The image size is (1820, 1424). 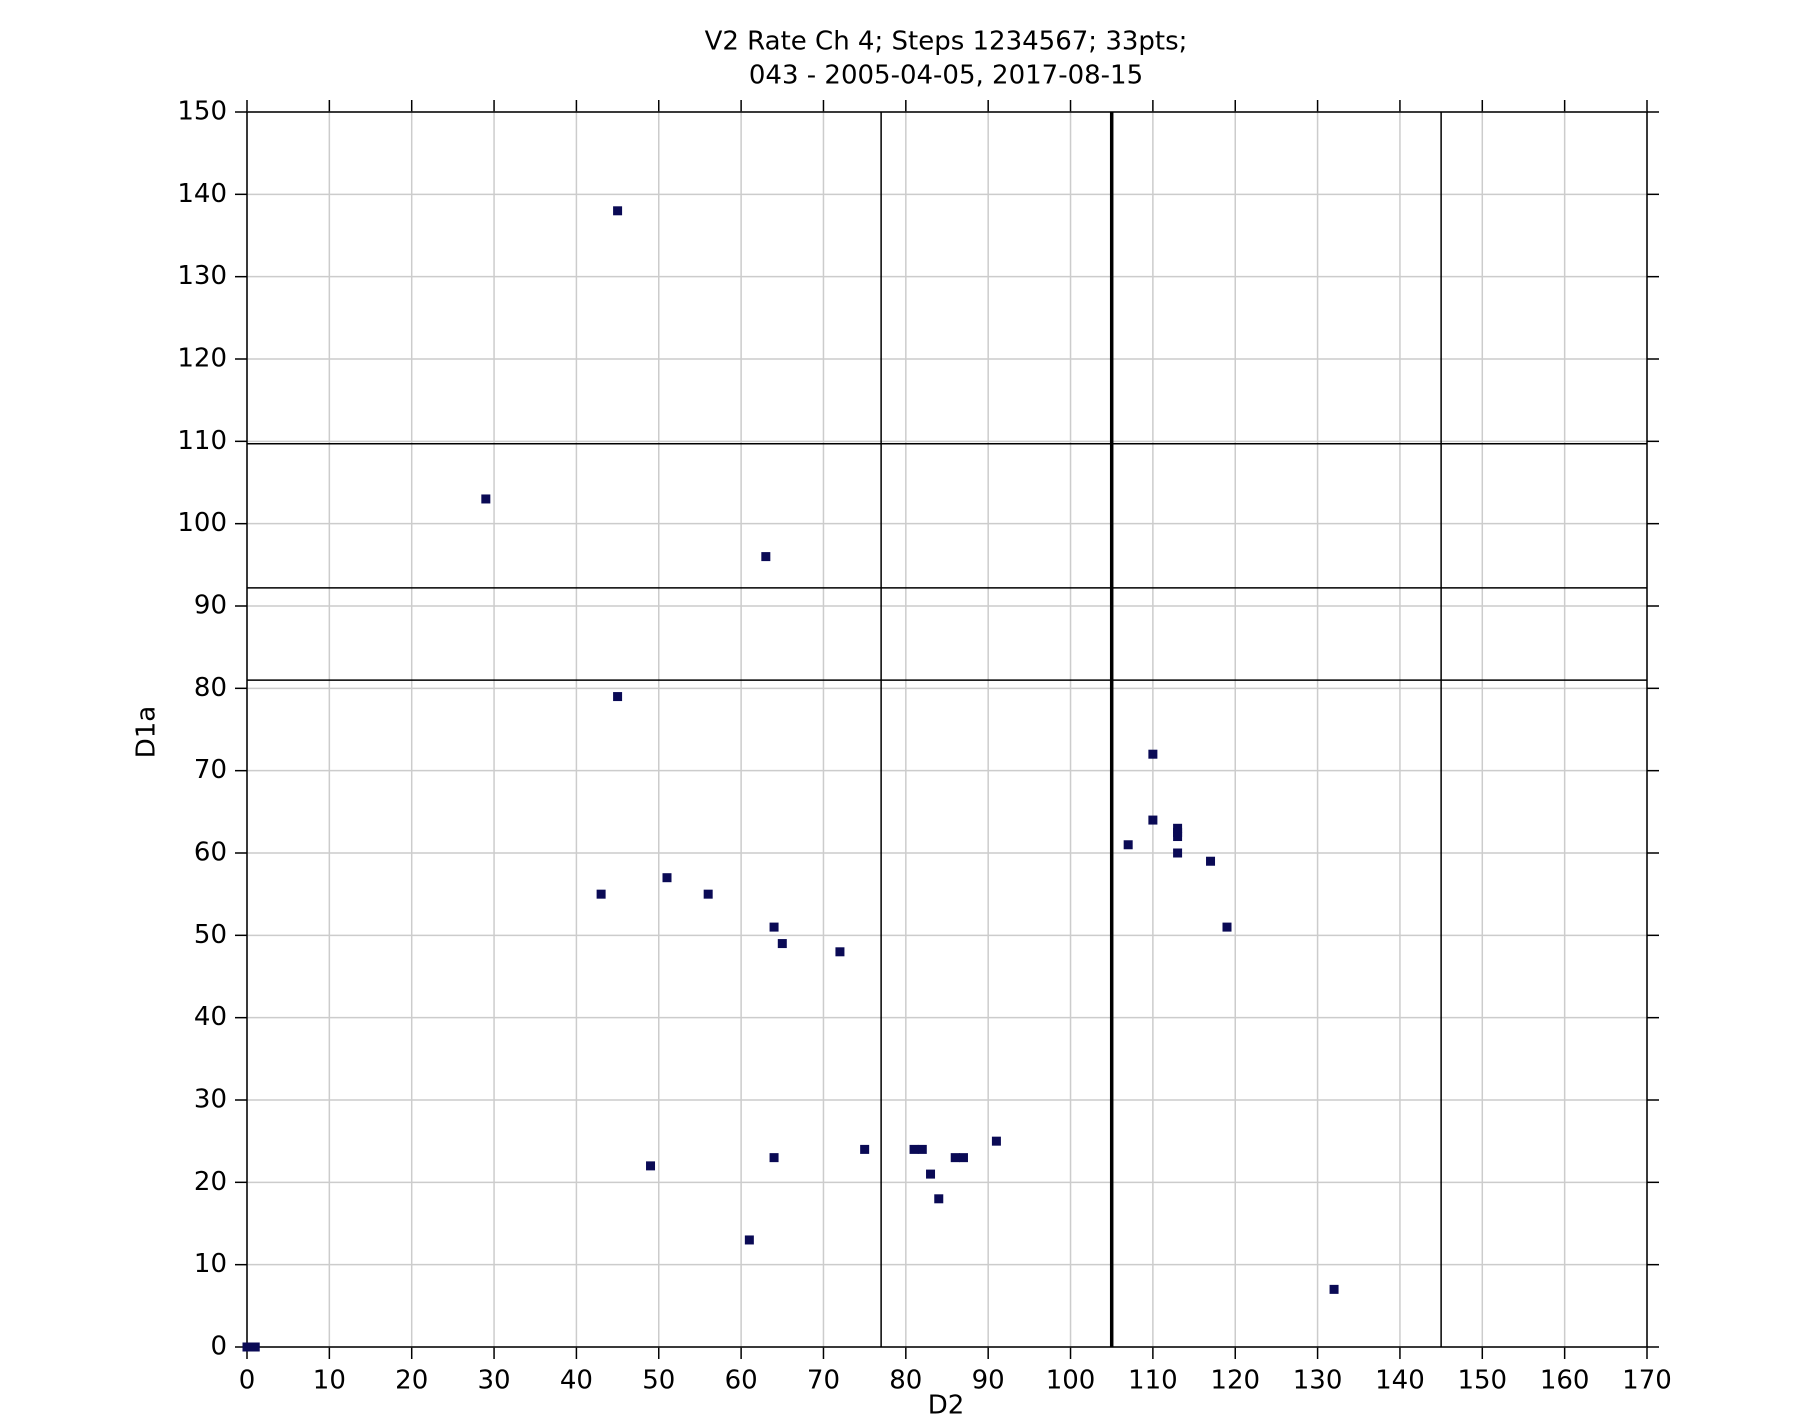 I want to click on x-tick-label: 60, so click(x=741, y=1381).